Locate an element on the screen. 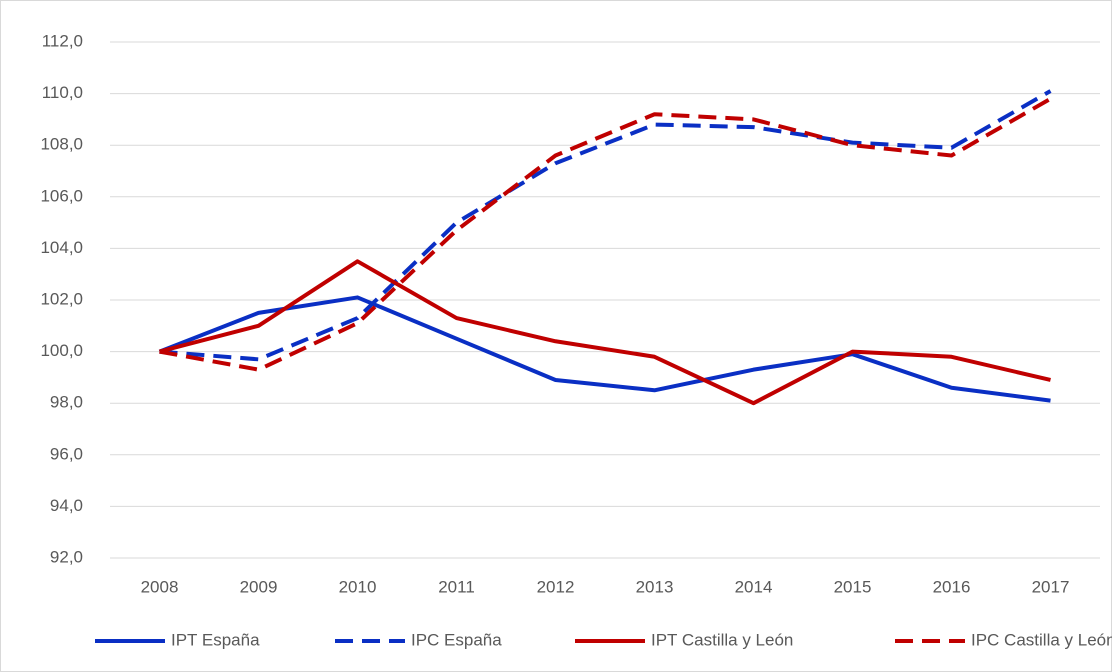 The height and width of the screenshot is (672, 1112). x-tick-label: 2014 is located at coordinates (754, 586).